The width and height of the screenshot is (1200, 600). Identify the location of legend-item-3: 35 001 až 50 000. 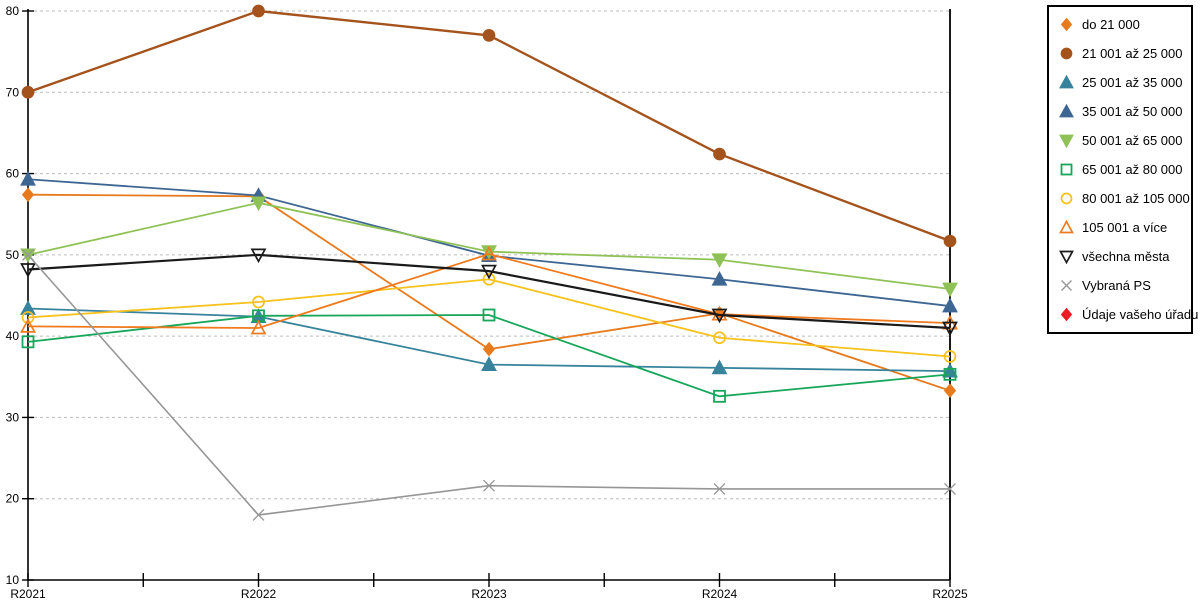
(1120, 111).